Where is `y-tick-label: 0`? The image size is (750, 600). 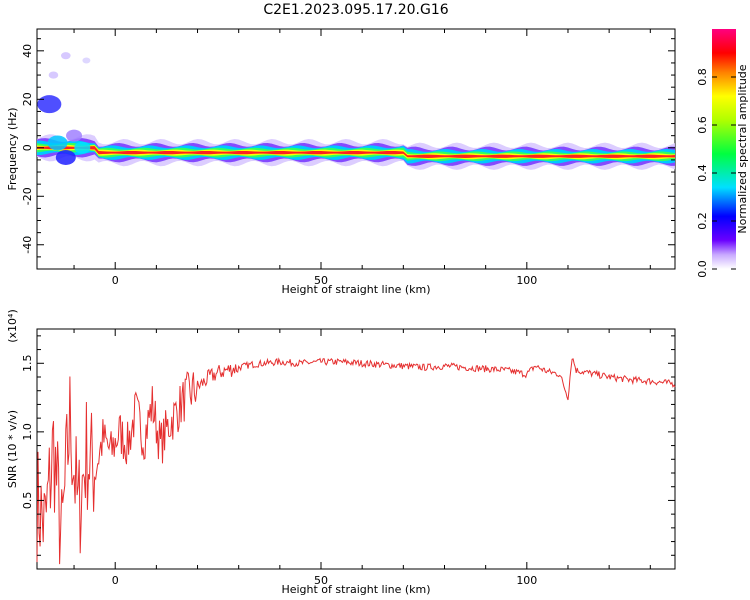 y-tick-label: 0 is located at coordinates (27, 147).